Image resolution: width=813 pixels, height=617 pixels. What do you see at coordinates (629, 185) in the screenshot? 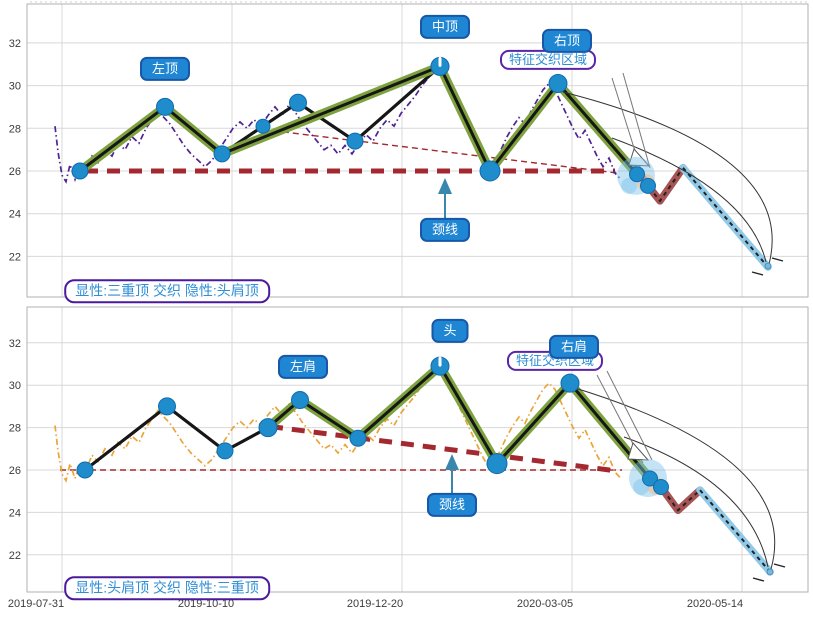
I see `interweave-halo` at bounding box center [629, 185].